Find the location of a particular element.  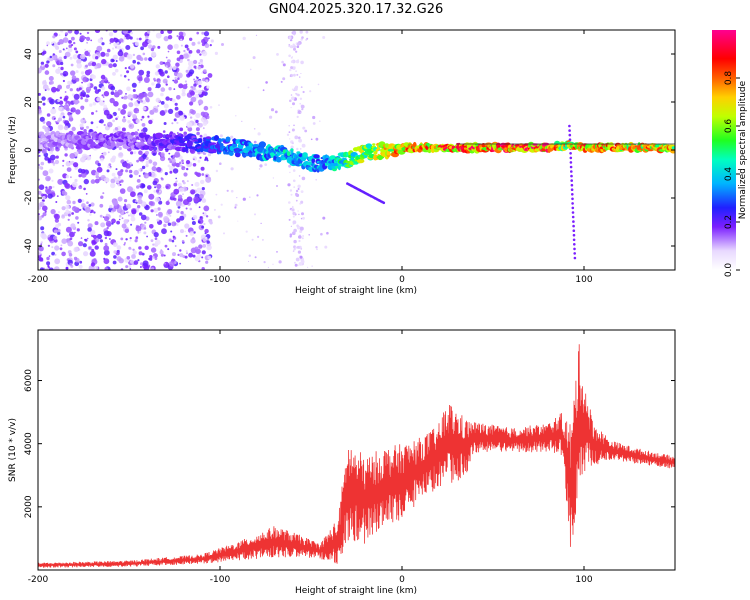

spectrogram-ridge is located at coordinates (356, 151).